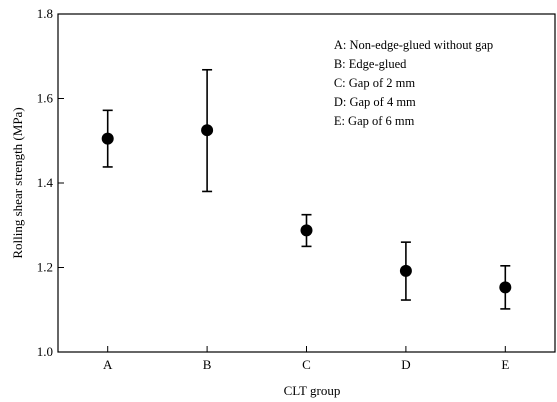  I want to click on x-axis: A B C D E, so click(306, 359).